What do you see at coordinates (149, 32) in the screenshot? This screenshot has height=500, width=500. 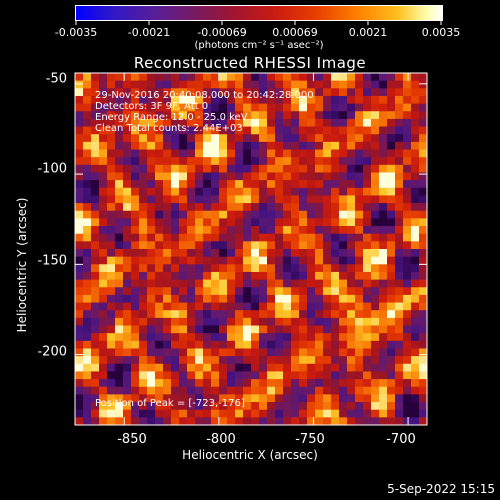 I see `colorbar-tick-label: -0.0021` at bounding box center [149, 32].